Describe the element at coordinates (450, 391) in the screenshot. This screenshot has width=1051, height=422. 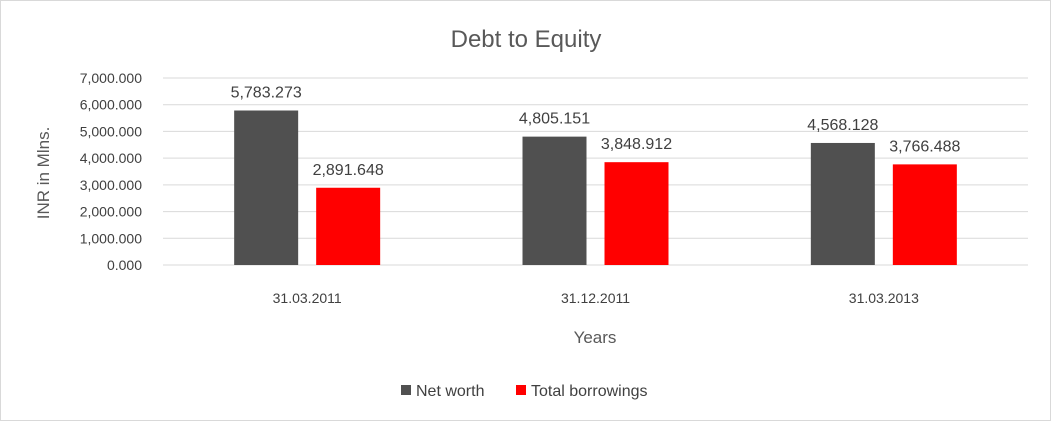
I see `legend-label: Net worth` at that location.